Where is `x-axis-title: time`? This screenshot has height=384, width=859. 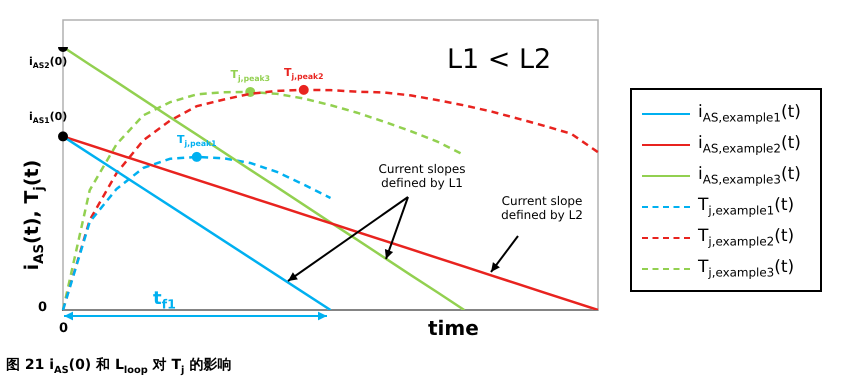
x-axis-title: time is located at coordinates (453, 328).